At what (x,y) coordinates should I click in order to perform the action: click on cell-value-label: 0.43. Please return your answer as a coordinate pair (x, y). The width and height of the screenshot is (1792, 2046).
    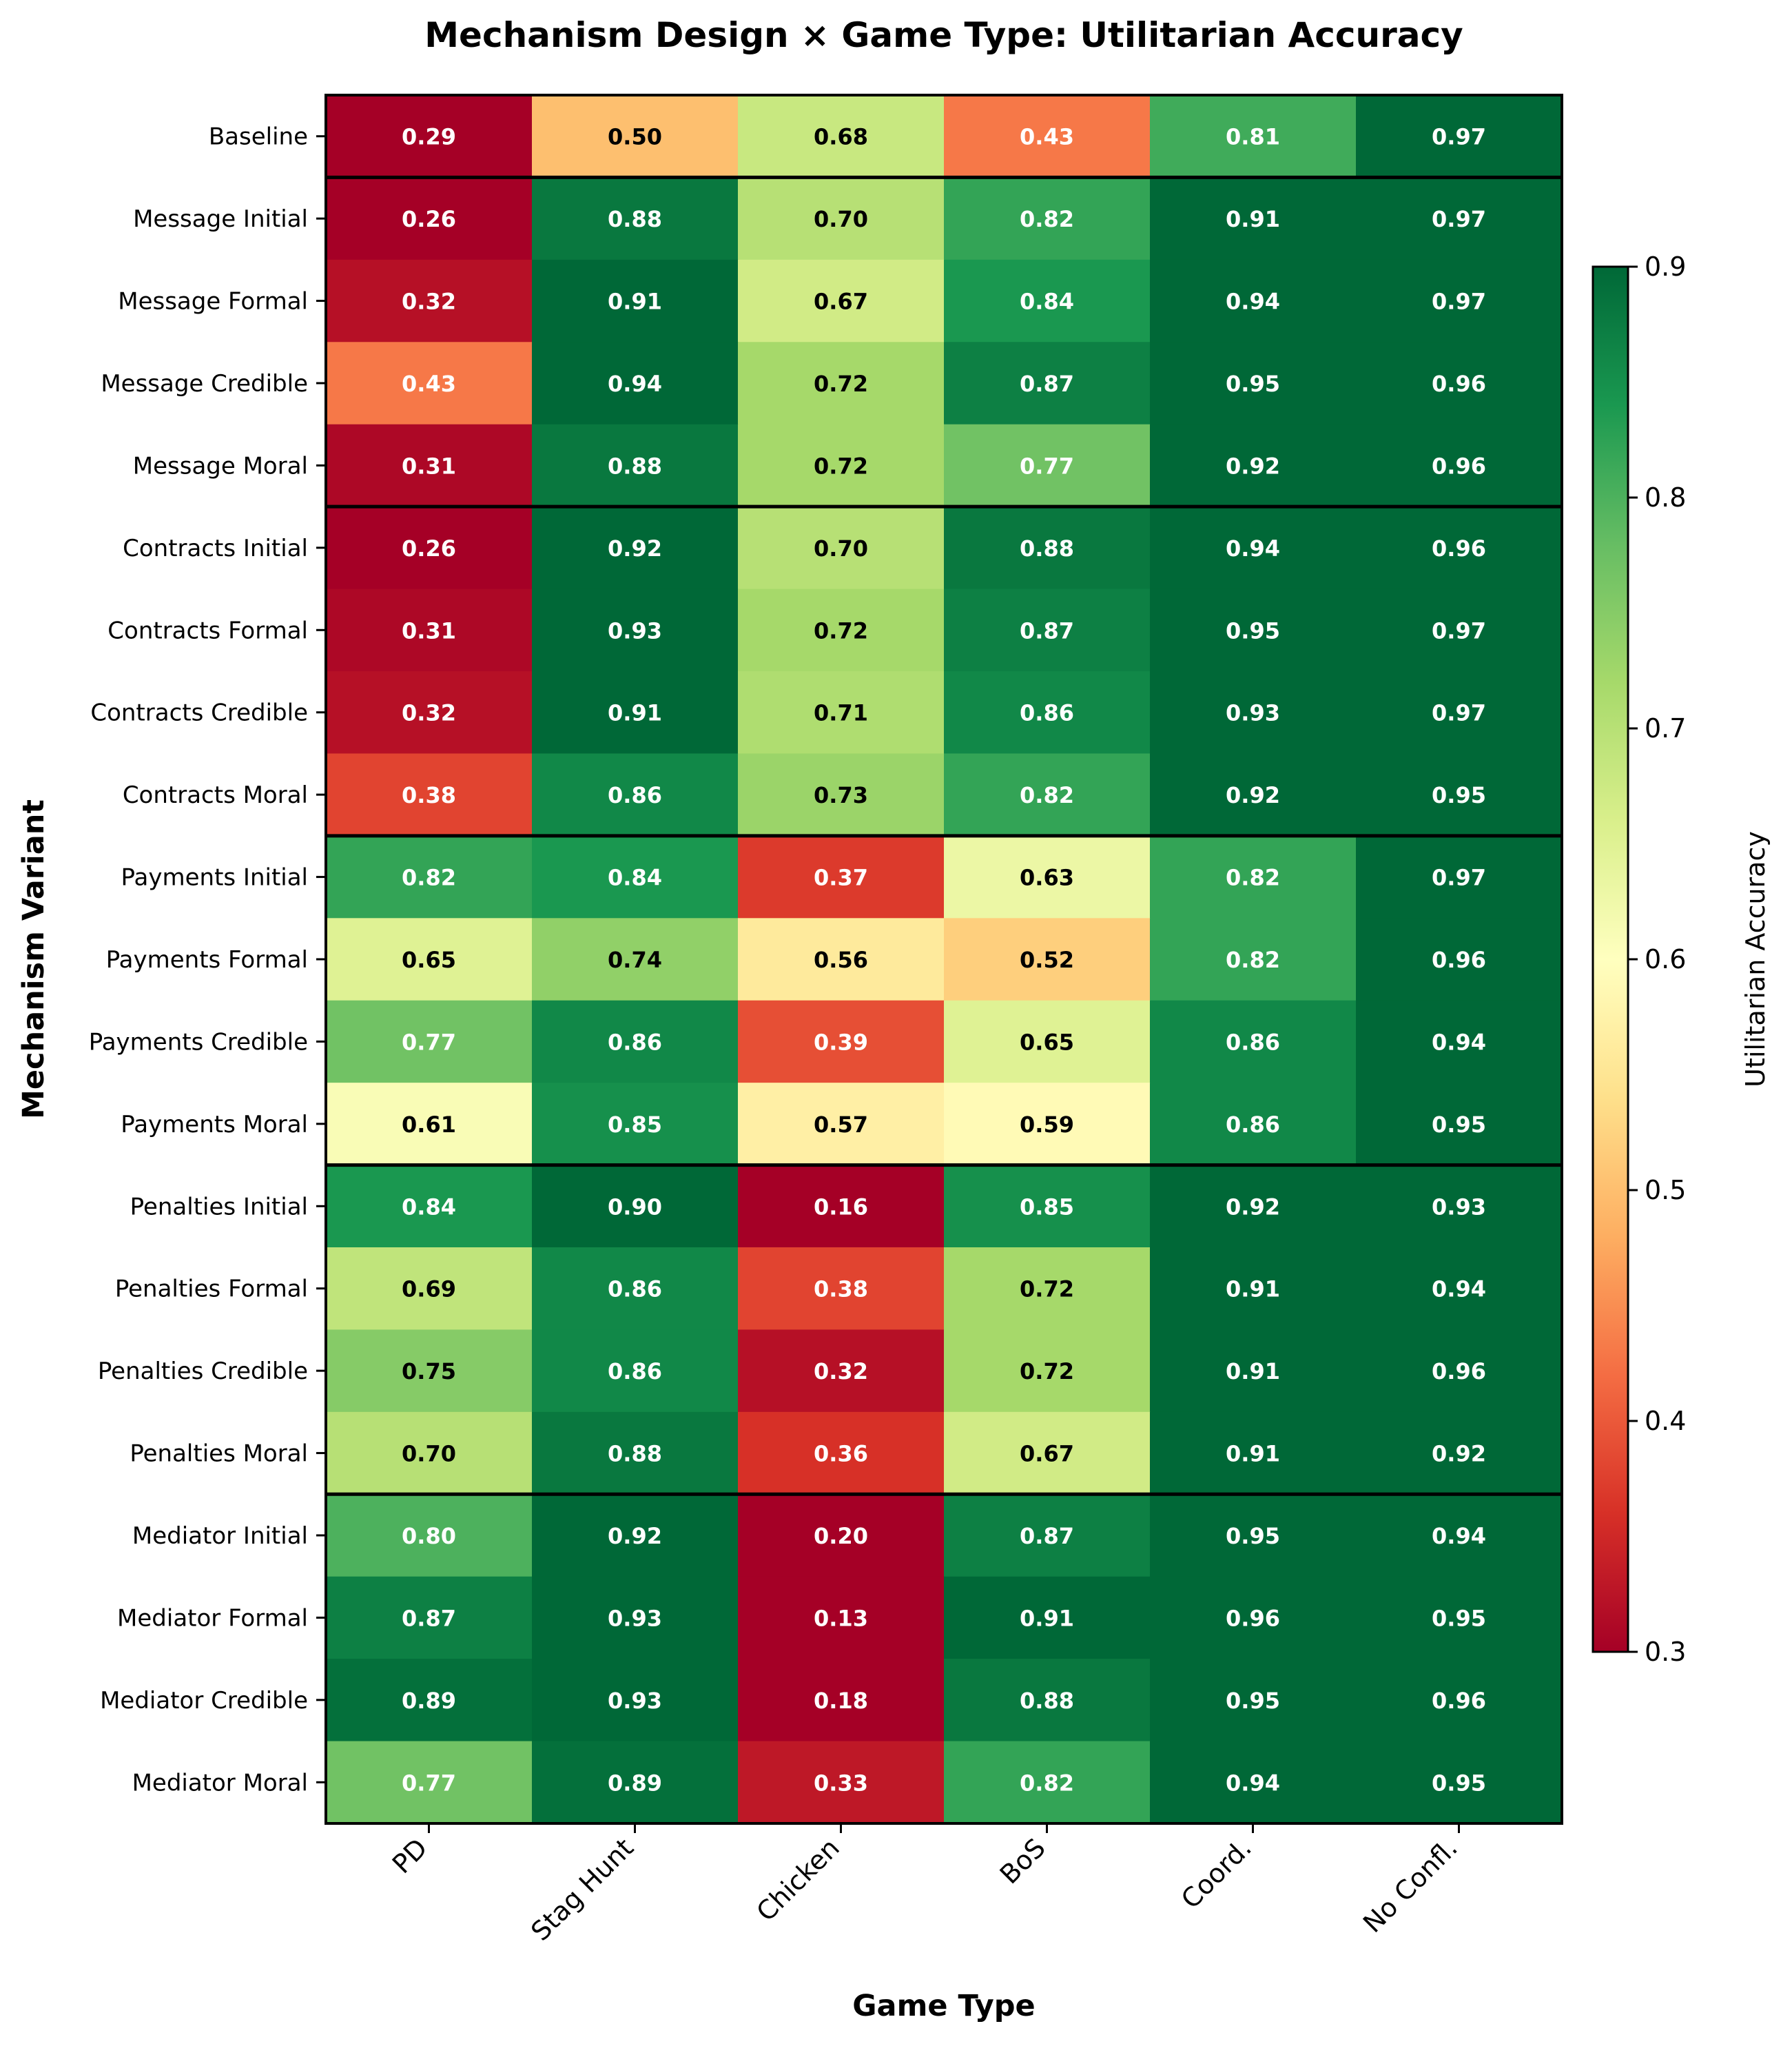
    Looking at the image, I should click on (429, 384).